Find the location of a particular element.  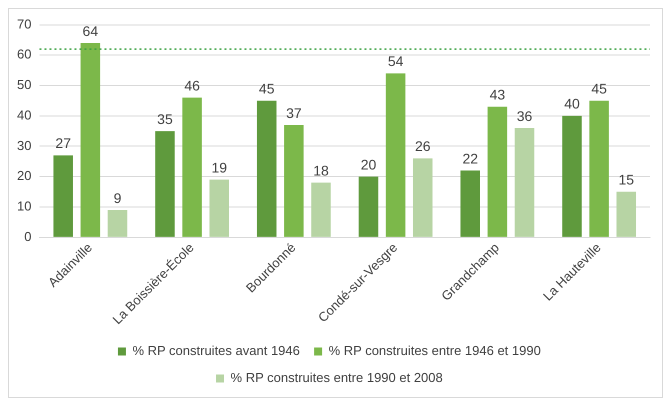

data-label: 40 is located at coordinates (572, 104).